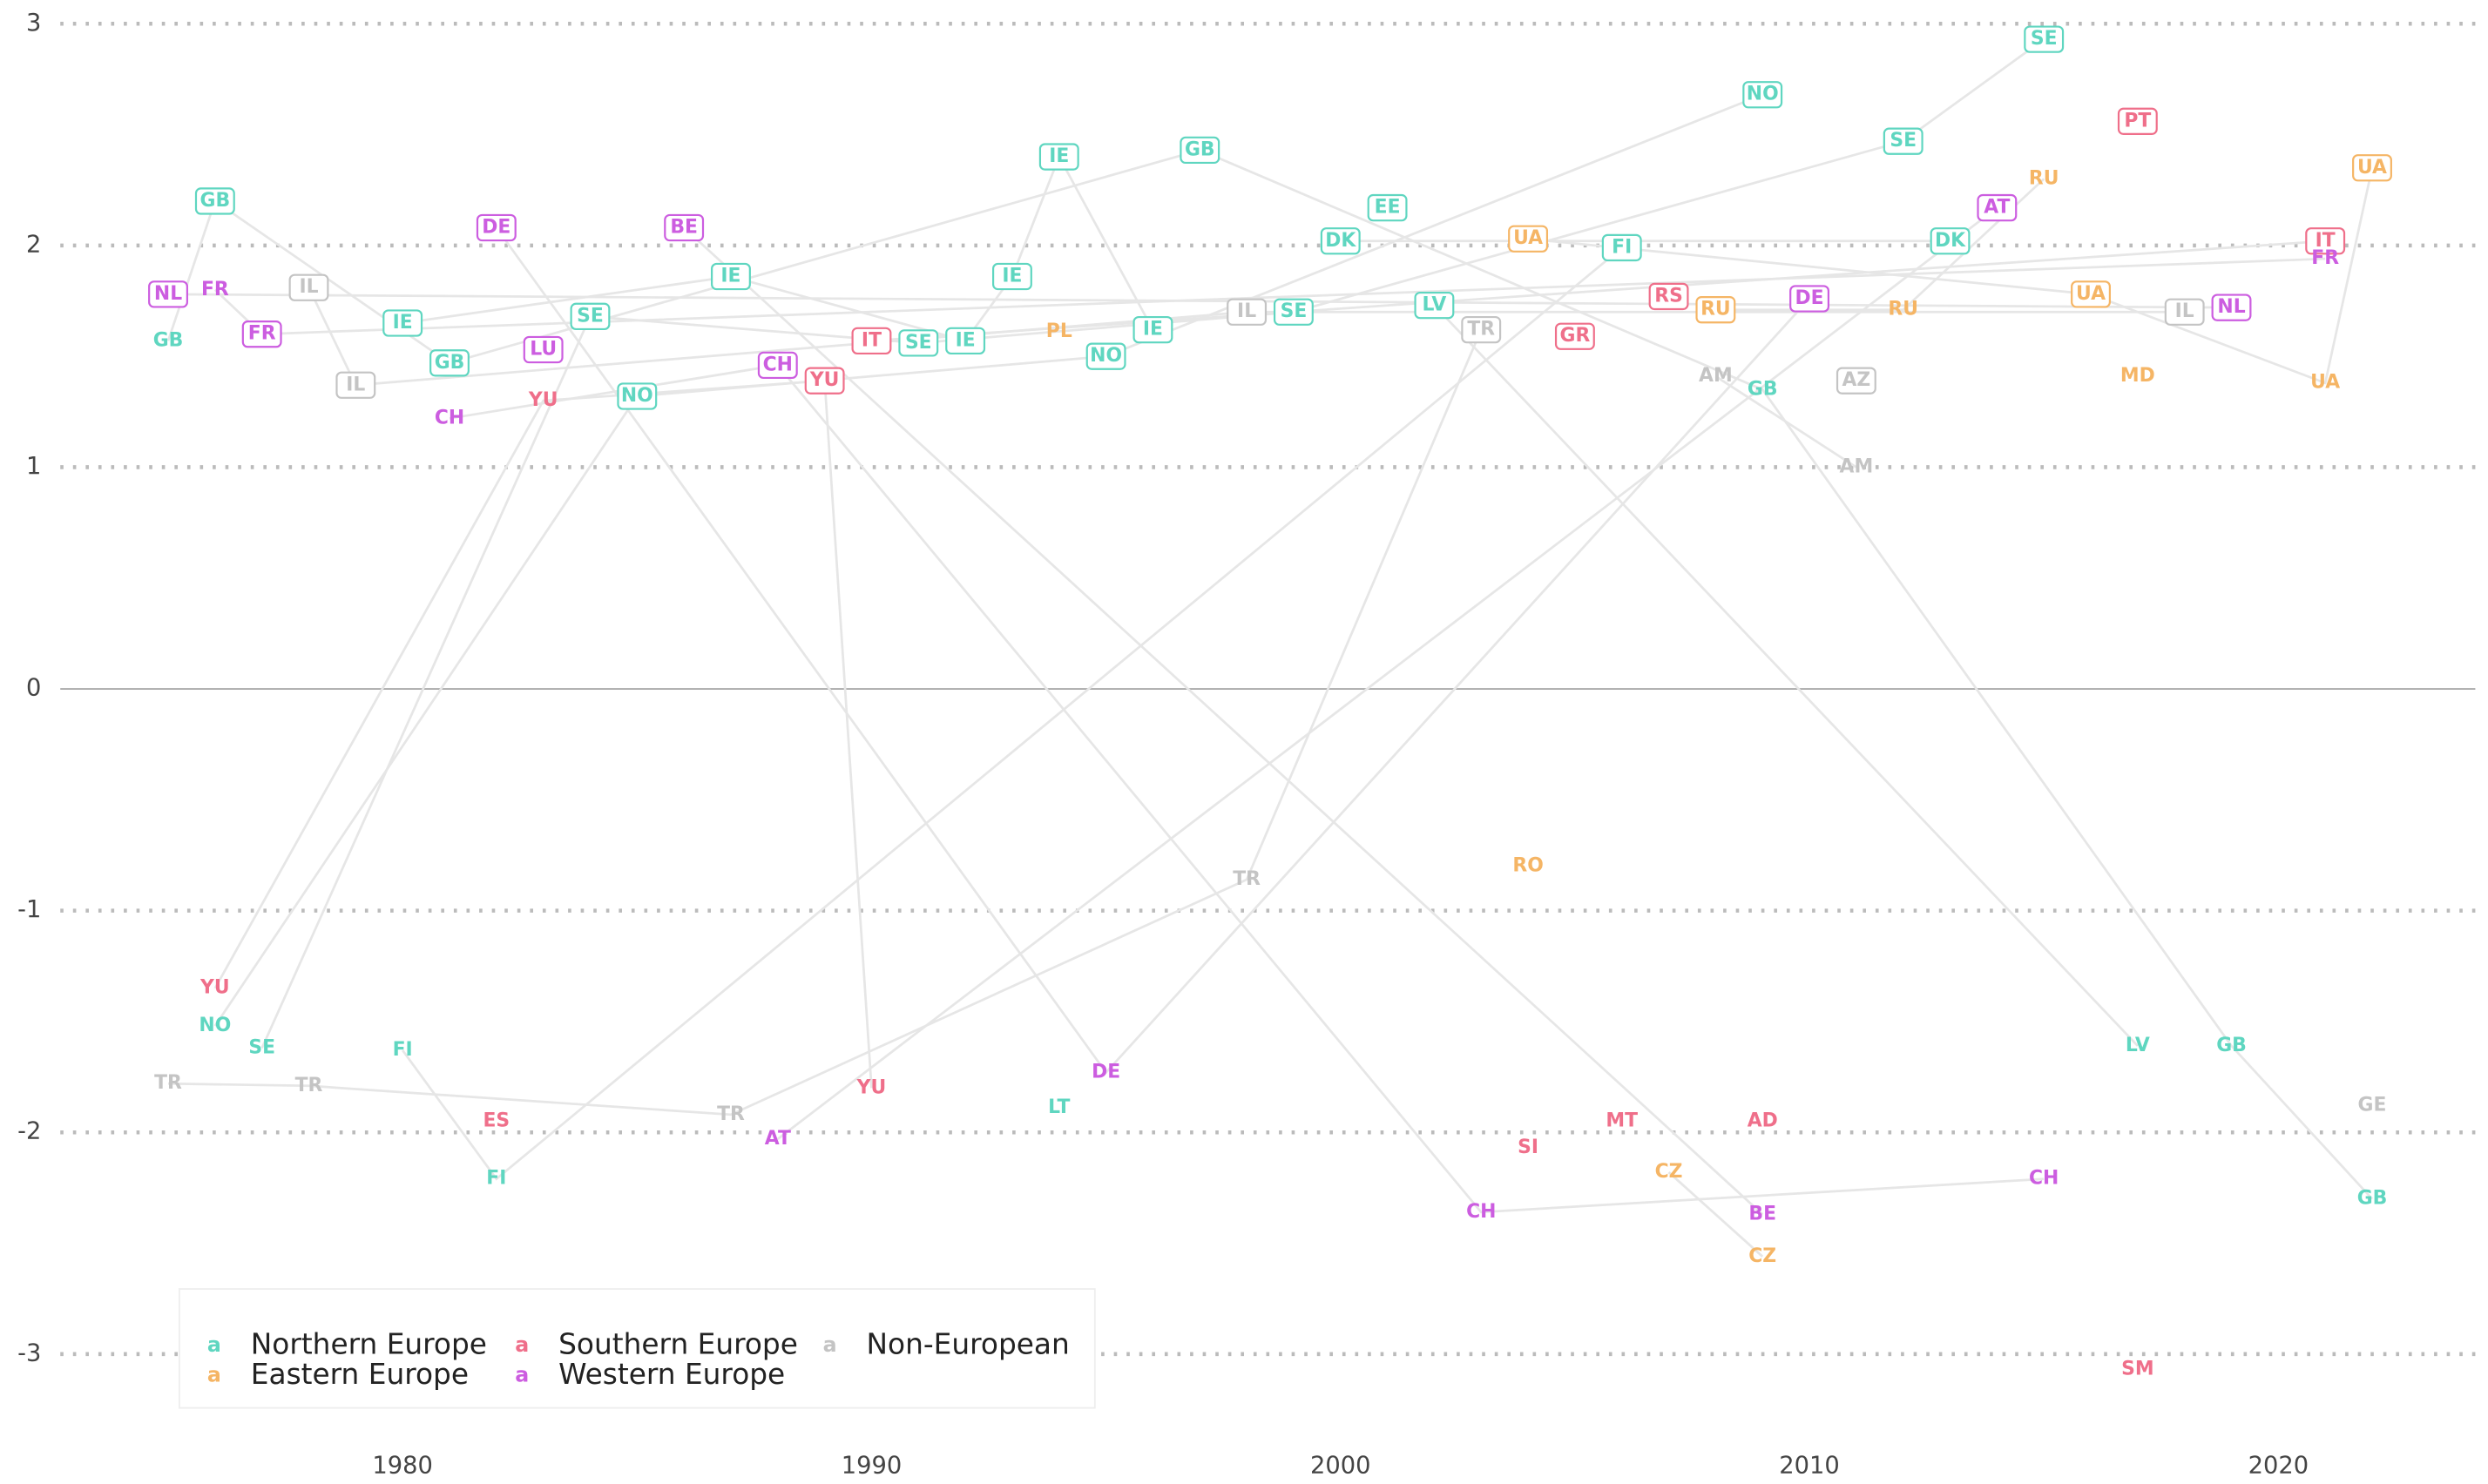  Describe the element at coordinates (1340, 241) in the screenshot. I see `point-label: DK` at that location.